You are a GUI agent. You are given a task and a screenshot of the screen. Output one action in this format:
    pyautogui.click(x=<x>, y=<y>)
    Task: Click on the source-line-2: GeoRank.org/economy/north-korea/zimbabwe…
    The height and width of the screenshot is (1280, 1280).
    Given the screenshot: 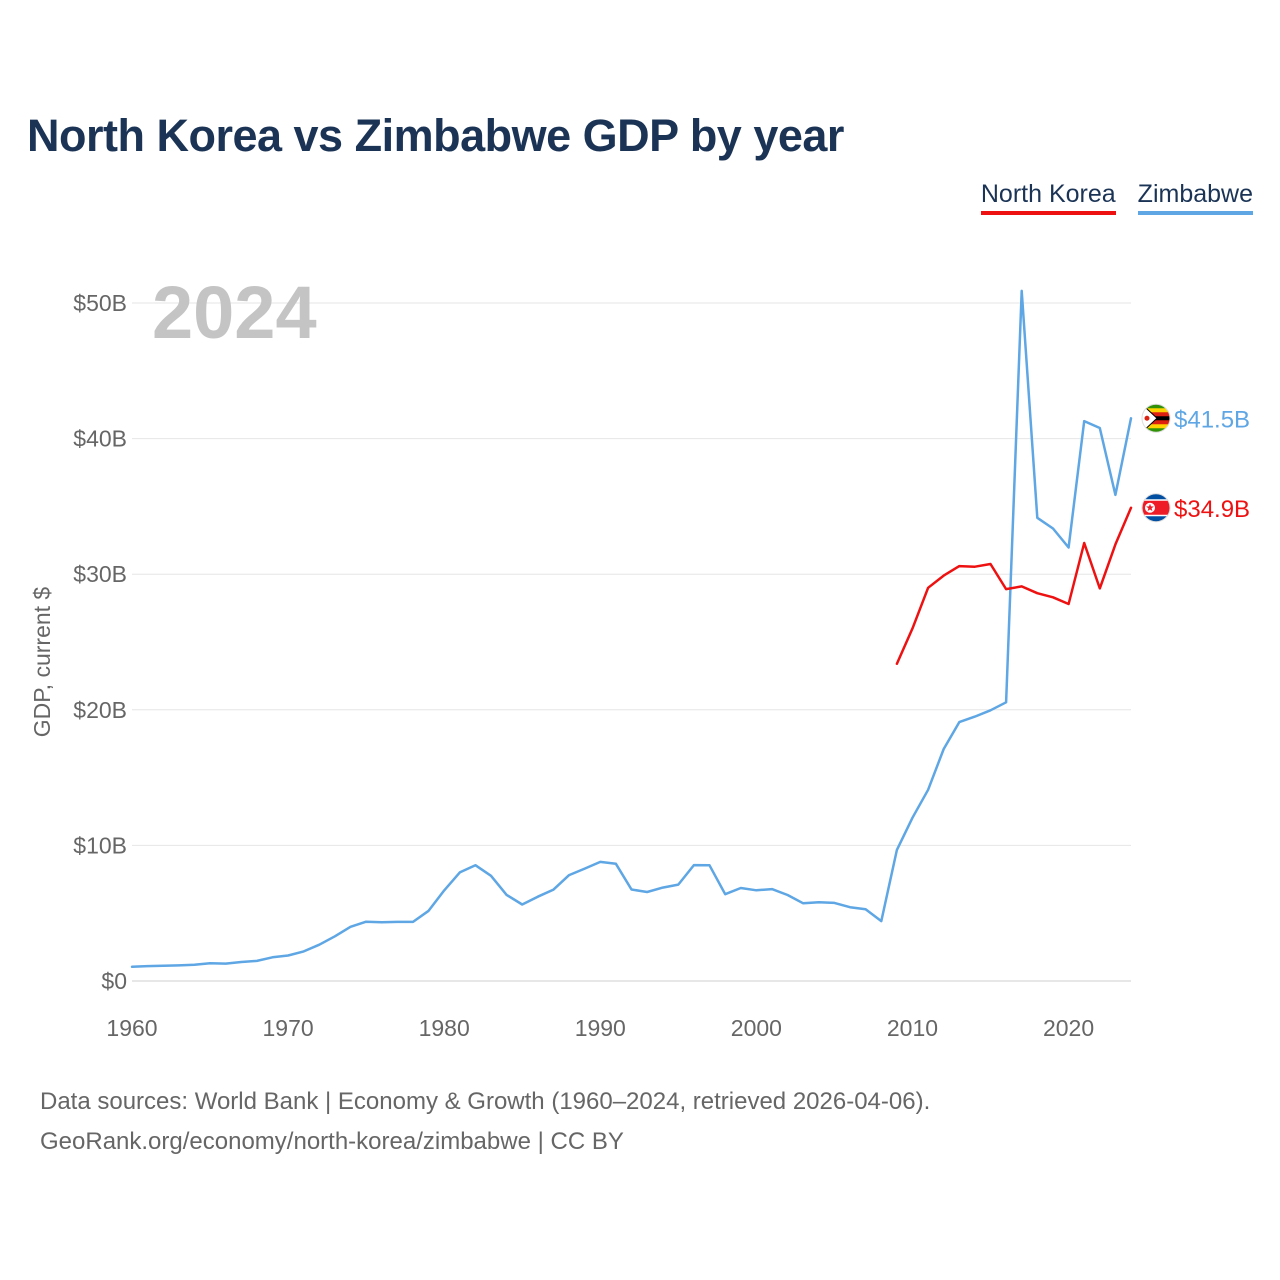 What is the action you would take?
    pyautogui.click(x=332, y=1141)
    